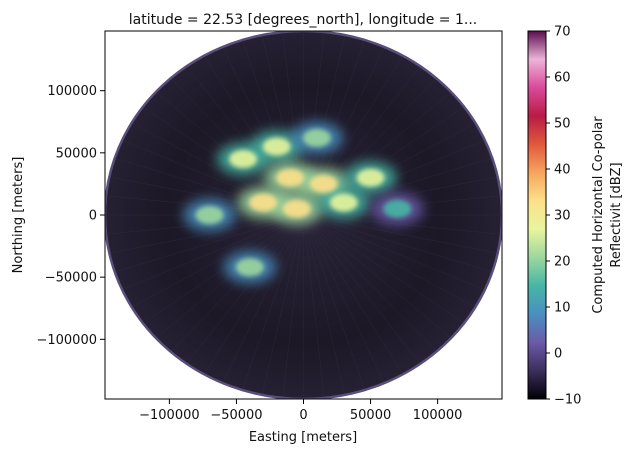 This screenshot has width=635, height=458. I want to click on x-tick-label: 100000, so click(438, 415).